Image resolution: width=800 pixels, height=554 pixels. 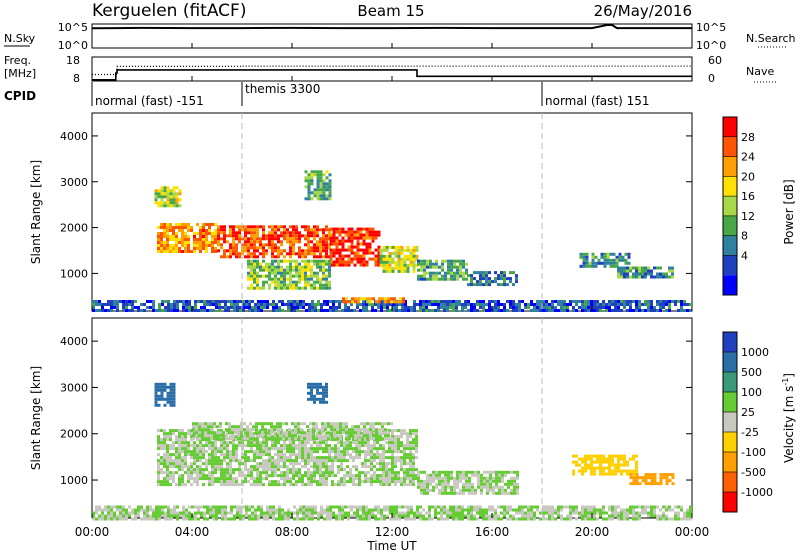 What do you see at coordinates (192, 532) in the screenshot?
I see `x-tick-label: 04:00` at bounding box center [192, 532].